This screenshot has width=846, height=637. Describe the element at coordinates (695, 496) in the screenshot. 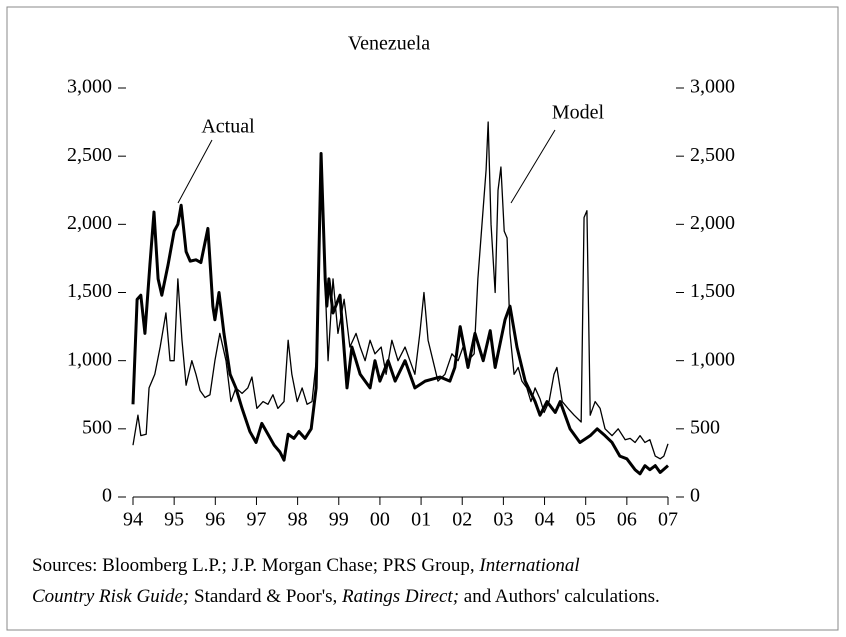

I see `y2-tick-label: 0` at that location.